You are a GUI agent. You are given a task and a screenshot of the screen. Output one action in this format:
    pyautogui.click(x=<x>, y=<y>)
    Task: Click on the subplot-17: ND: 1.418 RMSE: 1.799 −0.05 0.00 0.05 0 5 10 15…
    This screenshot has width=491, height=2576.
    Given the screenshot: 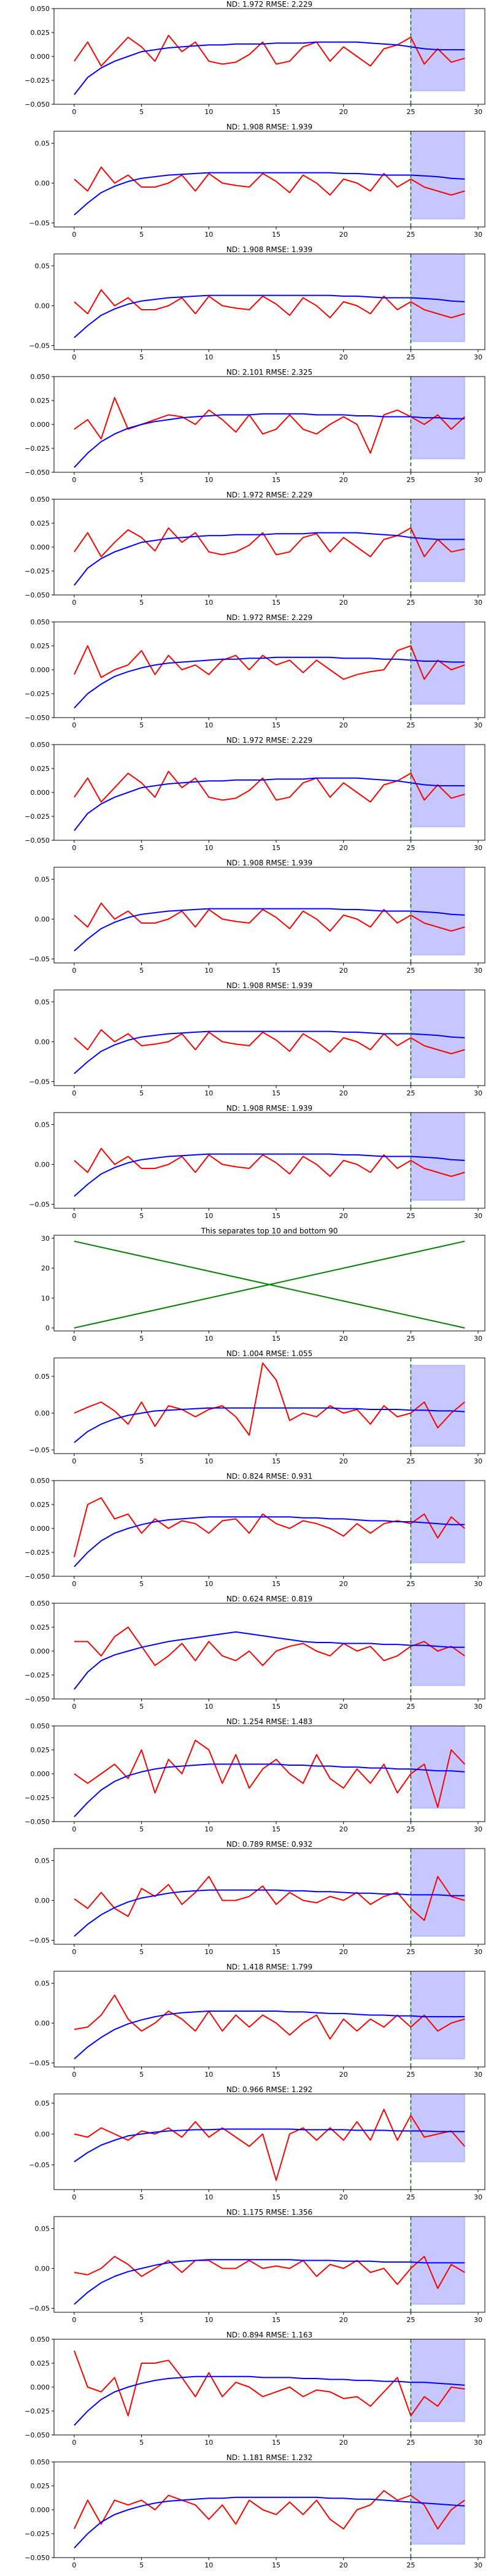 What is the action you would take?
    pyautogui.click(x=257, y=2021)
    